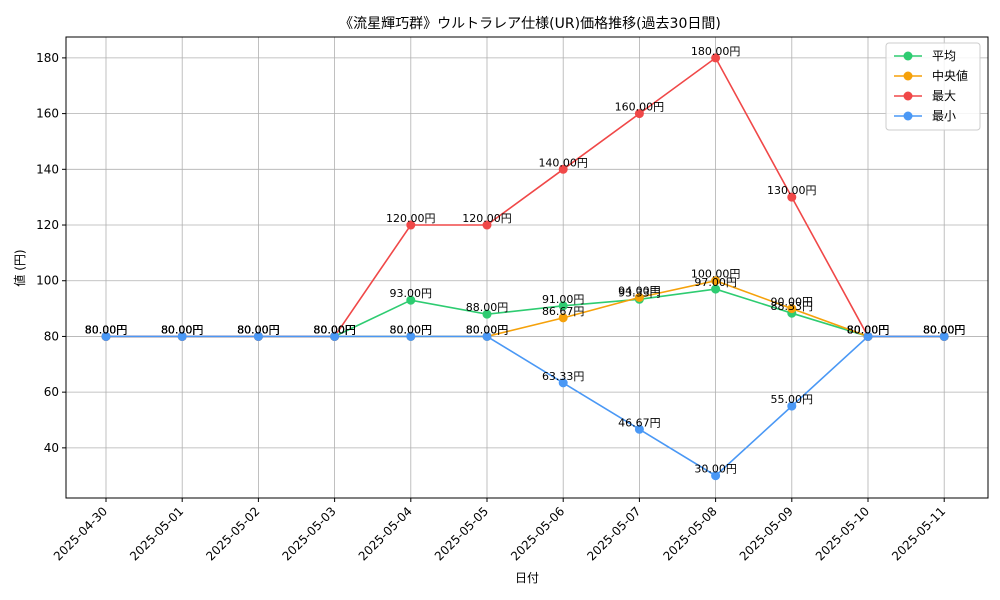 The image size is (1000, 600). I want to click on y-tick-label: 60, so click(51, 392).